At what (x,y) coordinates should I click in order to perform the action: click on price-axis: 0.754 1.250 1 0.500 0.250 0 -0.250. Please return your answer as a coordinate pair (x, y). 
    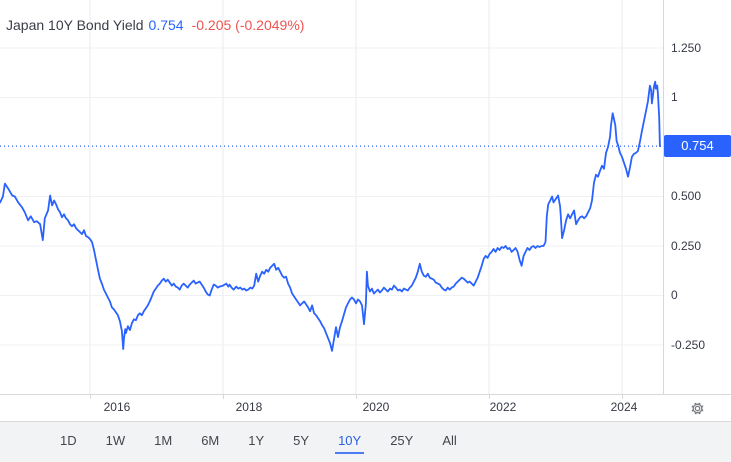
    Looking at the image, I should click on (697, 197).